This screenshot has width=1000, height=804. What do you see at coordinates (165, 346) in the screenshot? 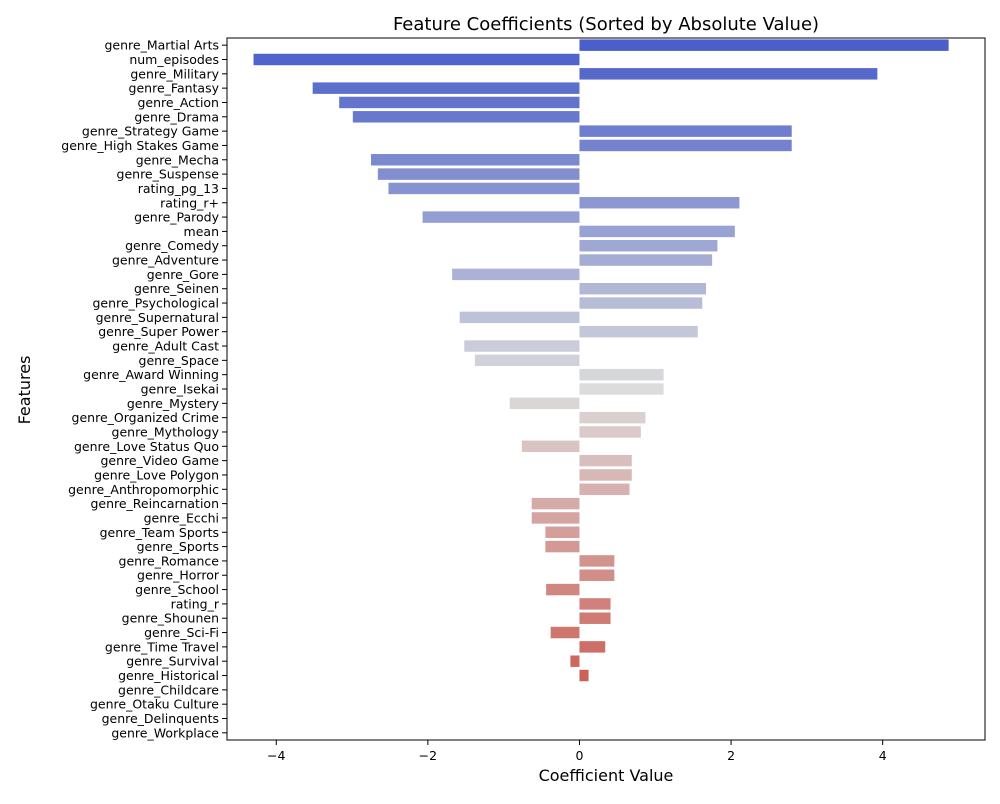
I see `y-tick-label: genre_Adult Cast` at bounding box center [165, 346].